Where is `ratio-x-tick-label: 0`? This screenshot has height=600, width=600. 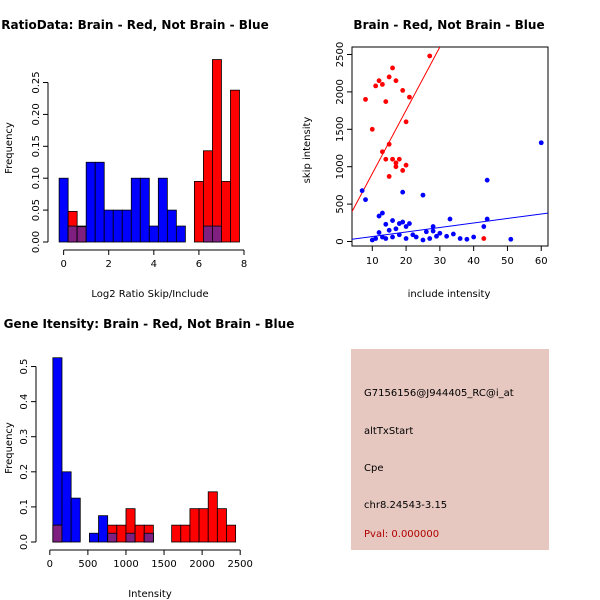
ratio-x-tick-label: 0 is located at coordinates (63, 264).